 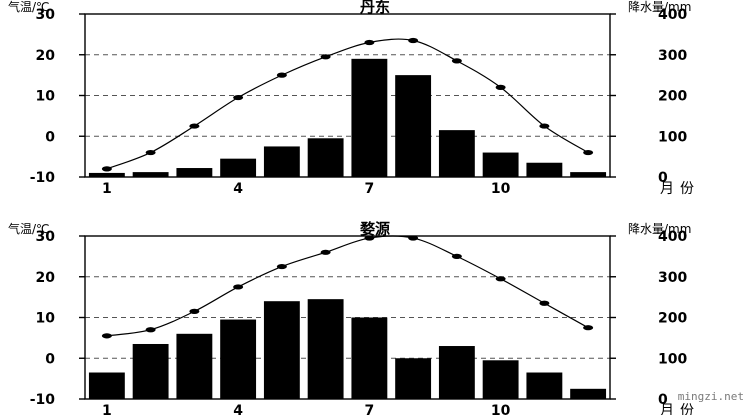 I want to click on chart-title: 婺源, so click(x=374, y=229).